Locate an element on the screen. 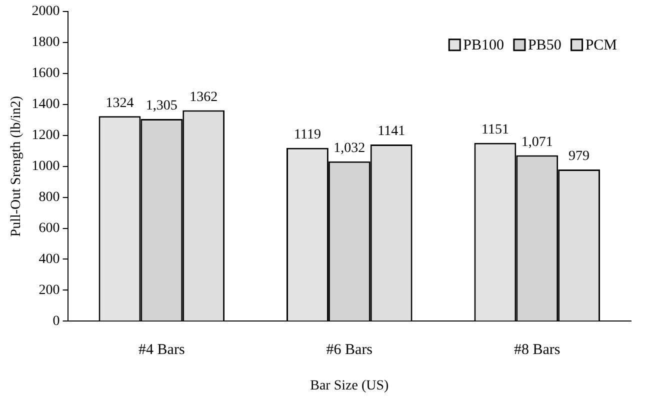 The width and height of the screenshot is (659, 402). data-label: 1,305 is located at coordinates (162, 106).